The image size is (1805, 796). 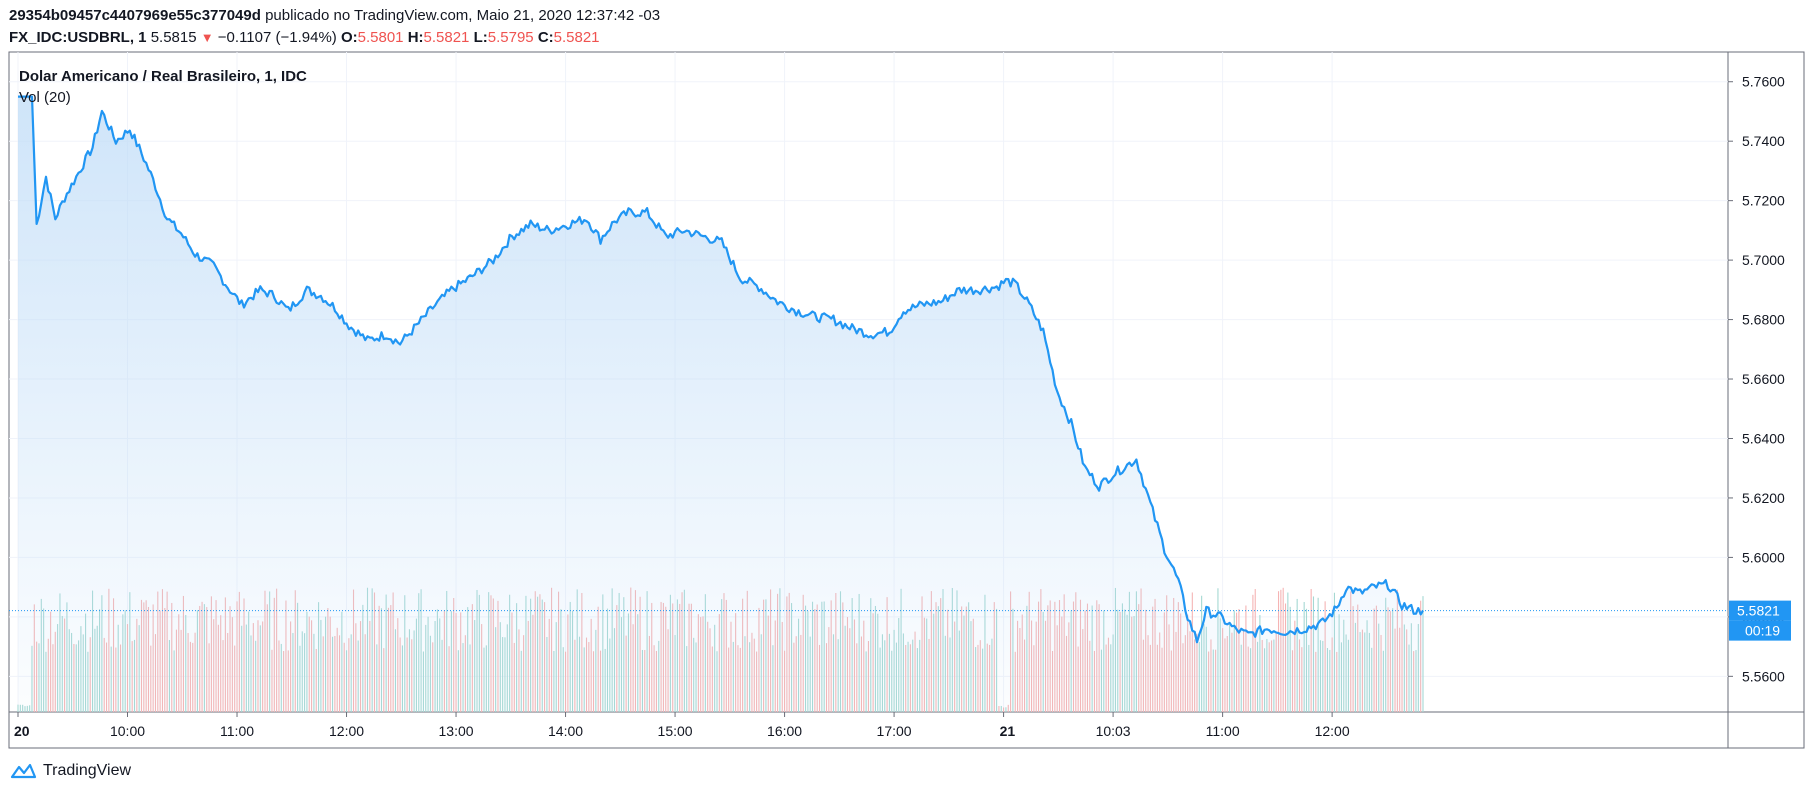 What do you see at coordinates (207, 37) in the screenshot?
I see `down-arrow-icon: ▼` at bounding box center [207, 37].